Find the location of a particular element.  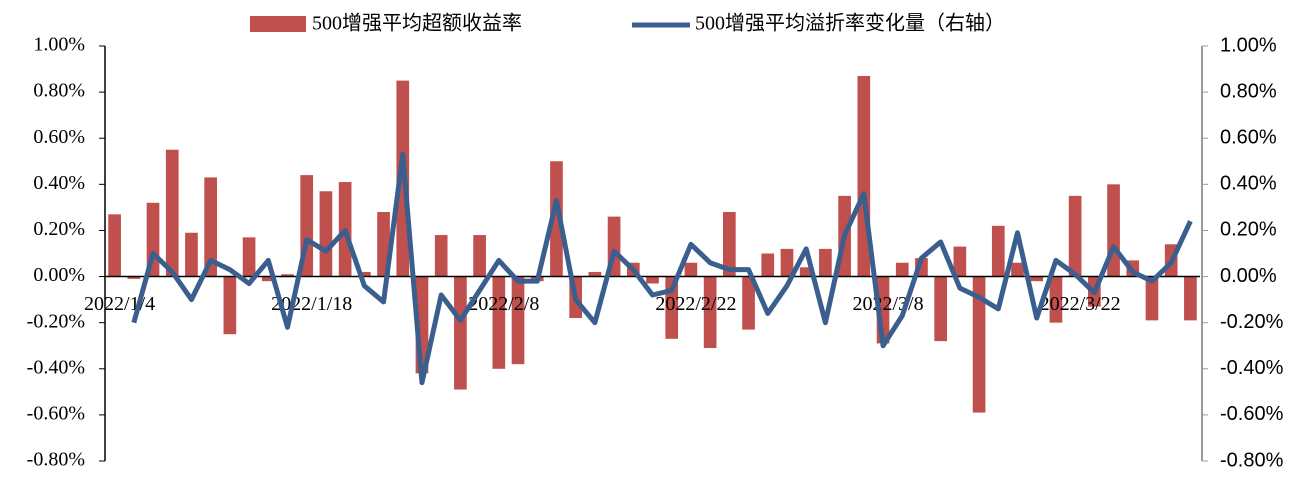

x-tick-label: 2022/1/4 is located at coordinates (119, 304).